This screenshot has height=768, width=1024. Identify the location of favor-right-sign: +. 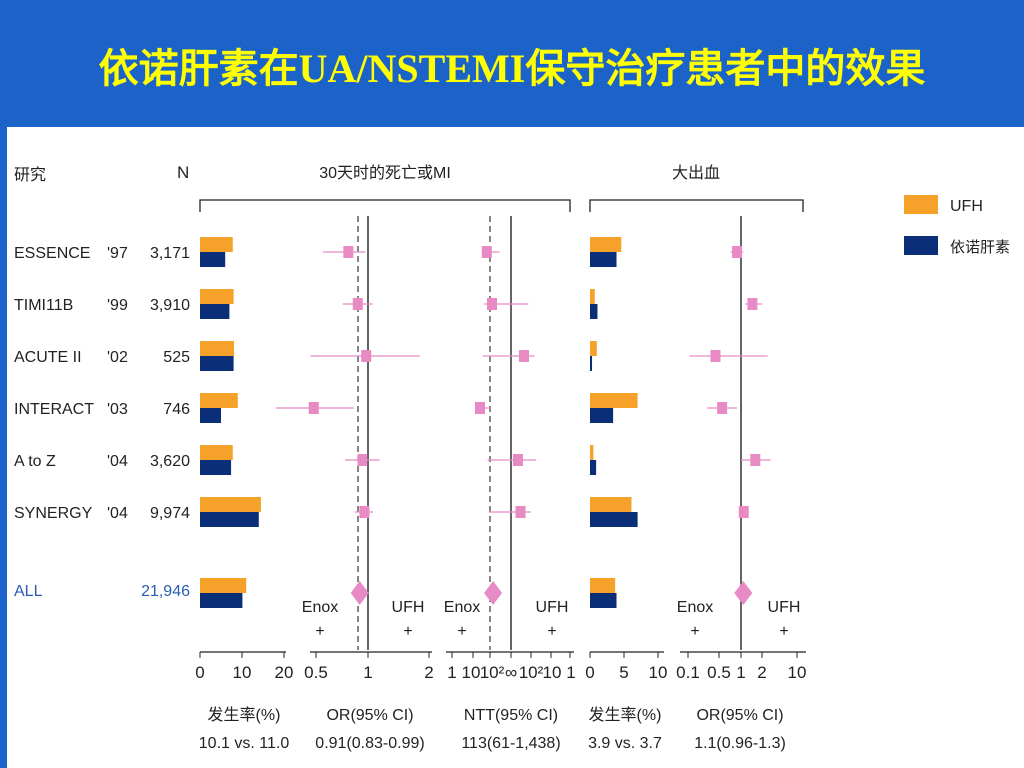
(551, 631).